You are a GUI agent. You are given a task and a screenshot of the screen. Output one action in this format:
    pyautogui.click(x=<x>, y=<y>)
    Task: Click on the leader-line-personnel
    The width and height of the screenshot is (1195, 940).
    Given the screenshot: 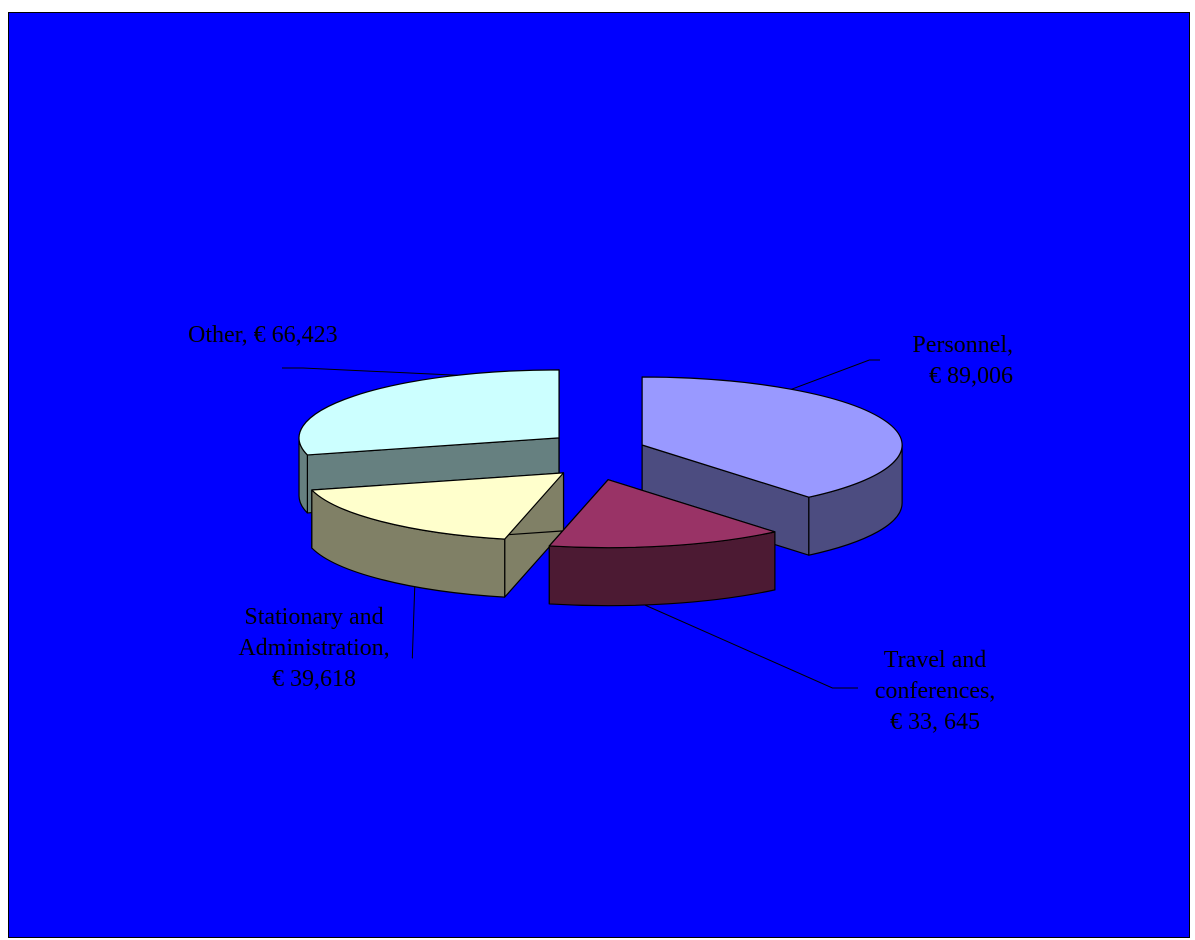 What is the action you would take?
    pyautogui.click(x=835, y=374)
    